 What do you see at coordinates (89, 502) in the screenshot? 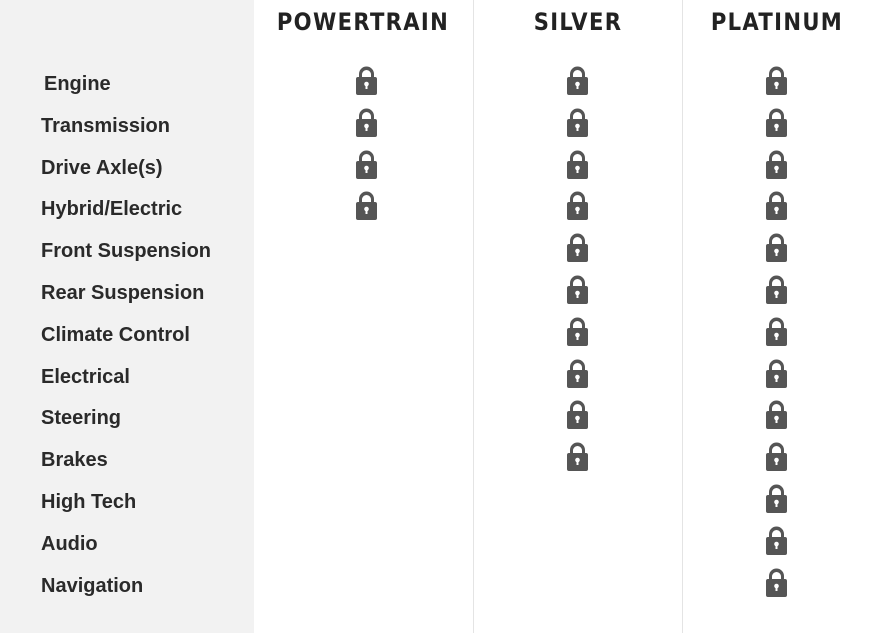
I see `feature-label: High Tech` at bounding box center [89, 502].